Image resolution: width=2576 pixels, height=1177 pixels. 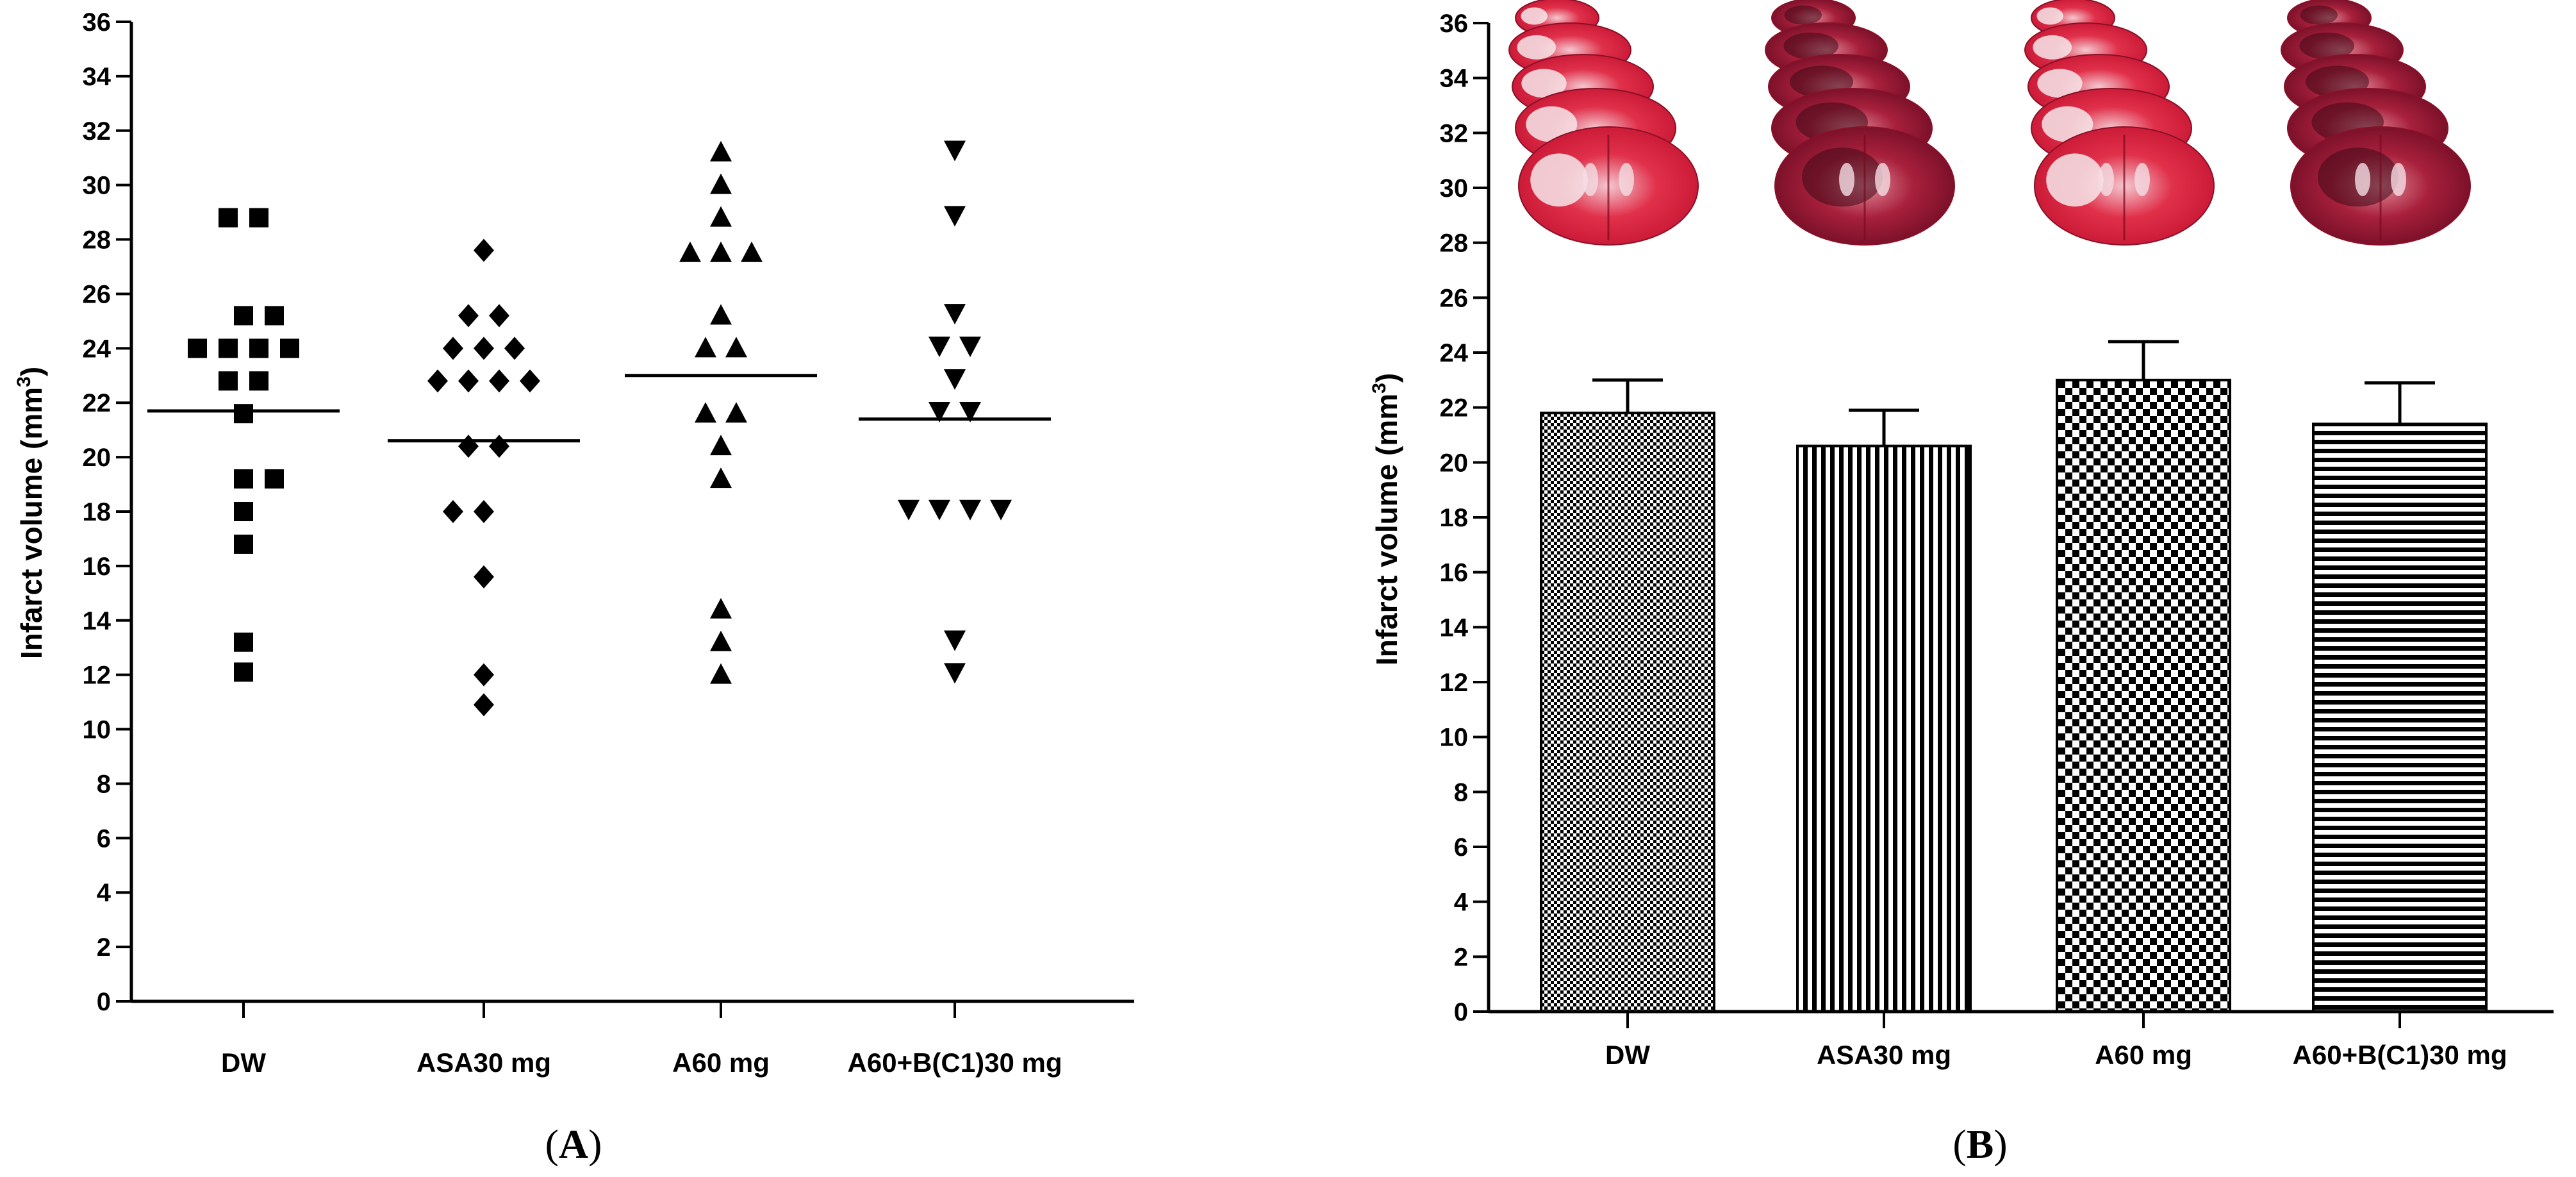 What do you see at coordinates (1454, 738) in the screenshot?
I see `panel-b-y-tick-label-10: 10` at bounding box center [1454, 738].